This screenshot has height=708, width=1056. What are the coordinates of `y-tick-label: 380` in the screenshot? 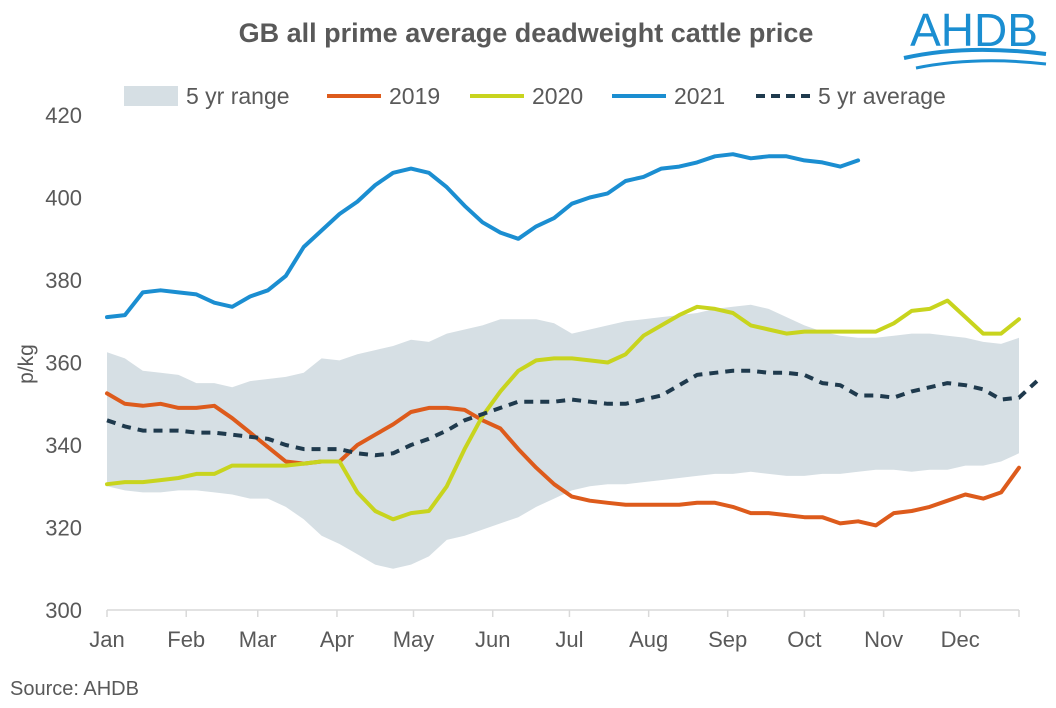 It's located at (63, 280).